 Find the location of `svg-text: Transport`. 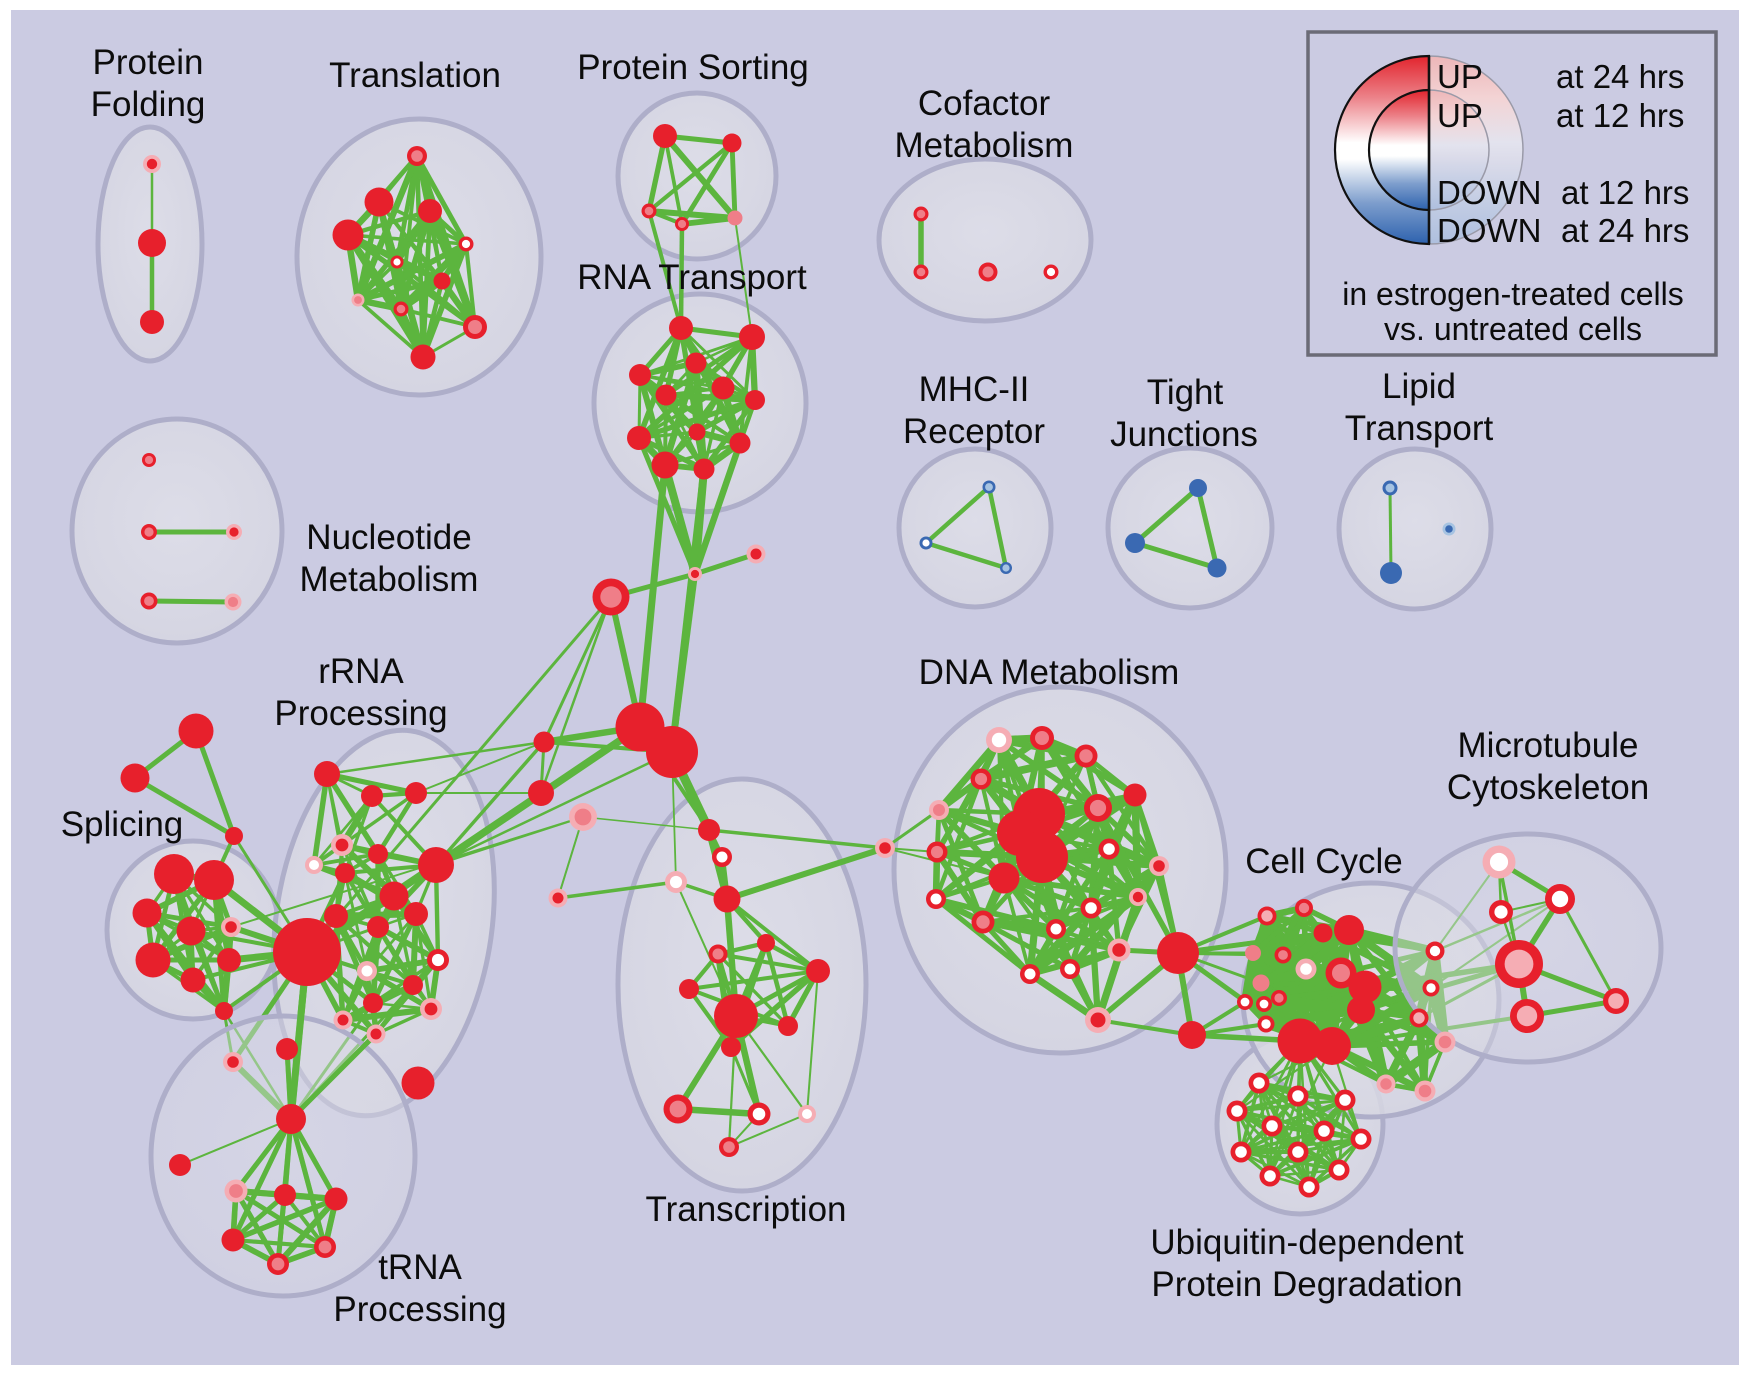

svg-text: Transport is located at coordinates (1419, 428).